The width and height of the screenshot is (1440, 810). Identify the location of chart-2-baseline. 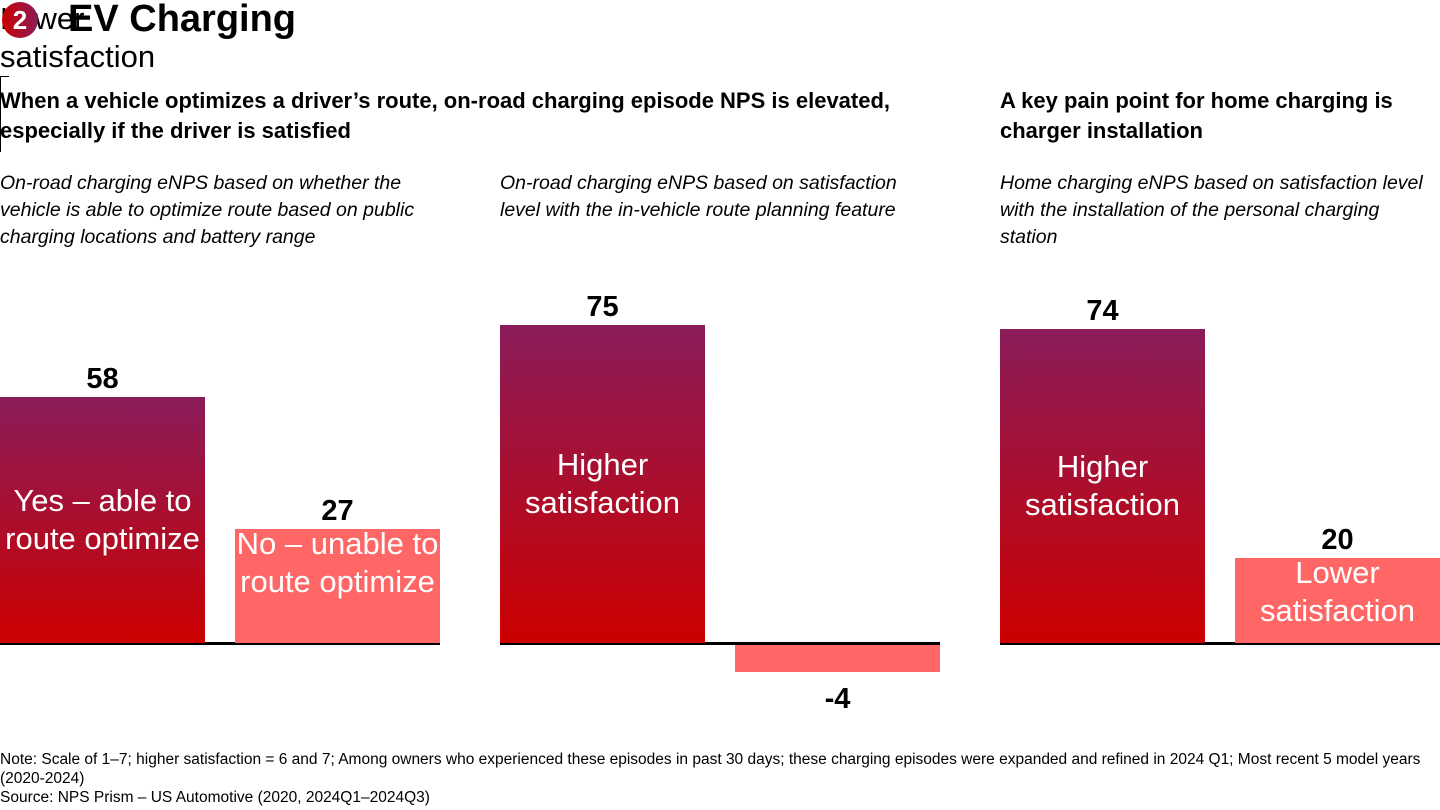
(720, 643).